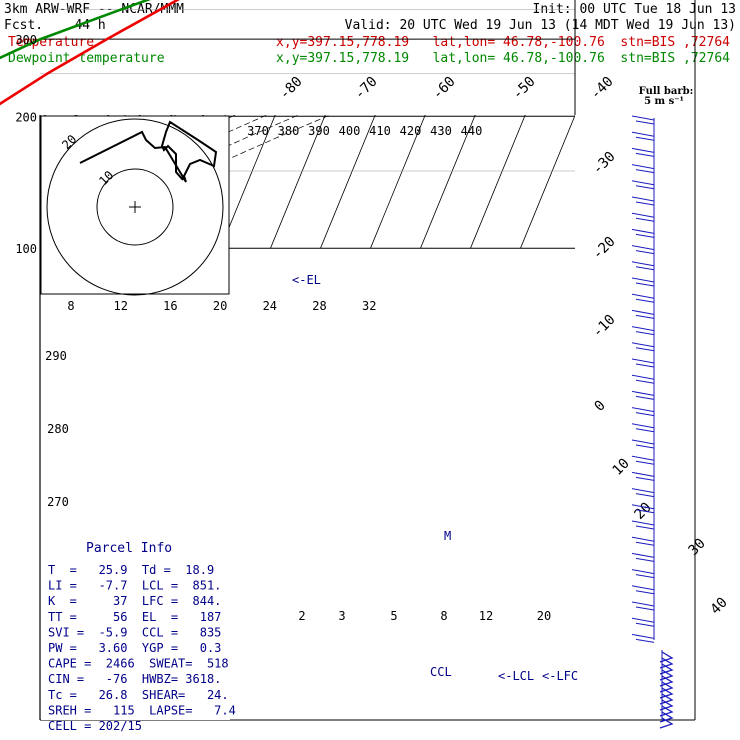 The image size is (740, 740). I want to click on pressure-tick-label: 300, so click(26, 40).